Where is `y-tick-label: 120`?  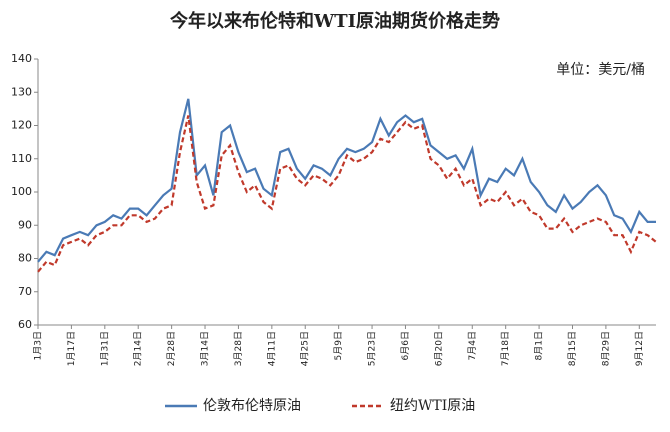
y-tick-label: 120 is located at coordinates (21, 125).